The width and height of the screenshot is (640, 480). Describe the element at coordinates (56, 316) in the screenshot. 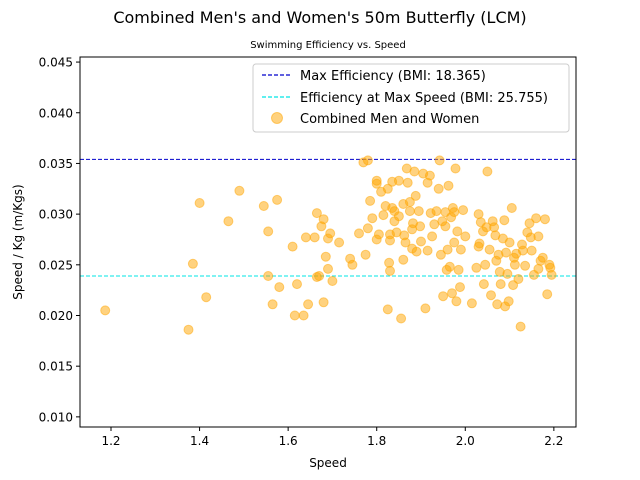

I see `y-tick-label: 0.020` at that location.